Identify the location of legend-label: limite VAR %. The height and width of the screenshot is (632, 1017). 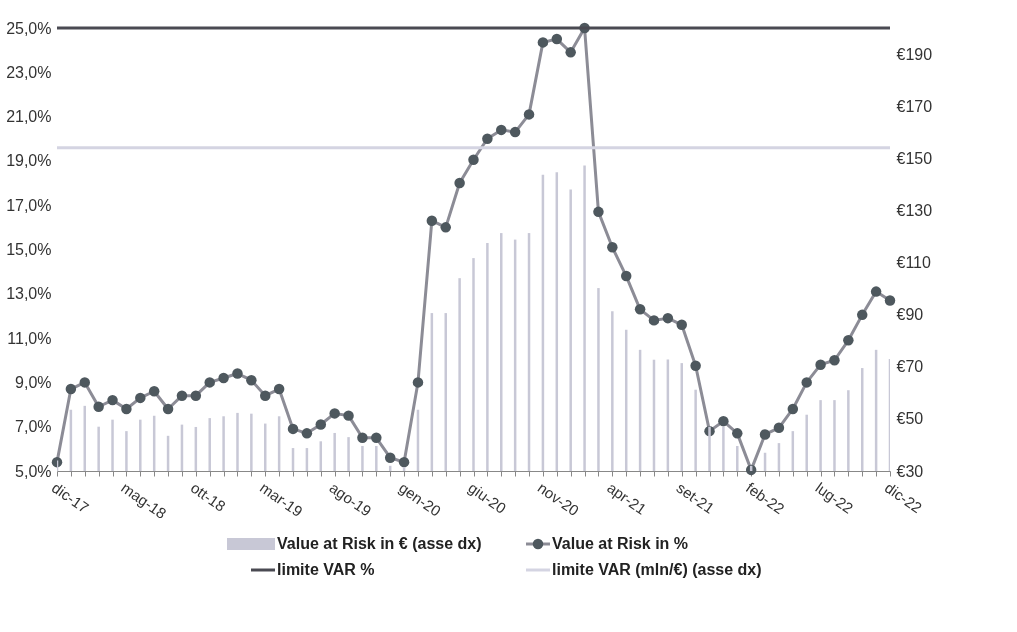
(326, 569).